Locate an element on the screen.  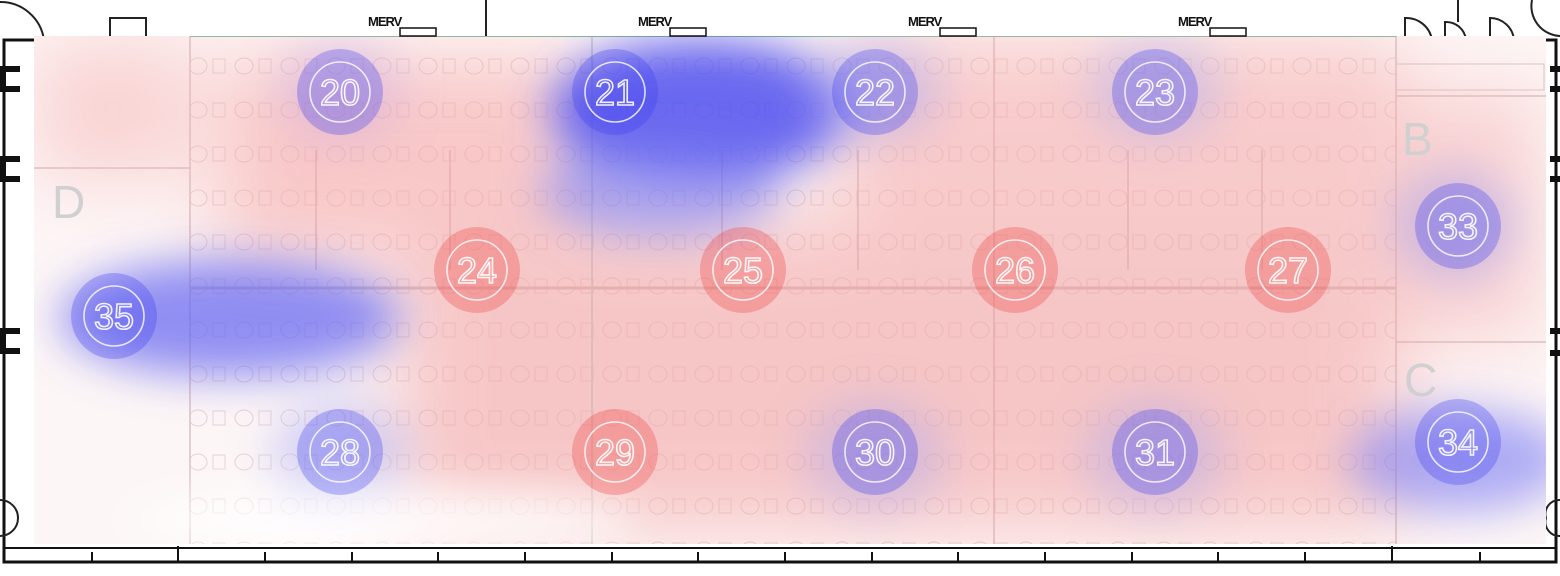
zone-d-label: D is located at coordinates (68, 202).